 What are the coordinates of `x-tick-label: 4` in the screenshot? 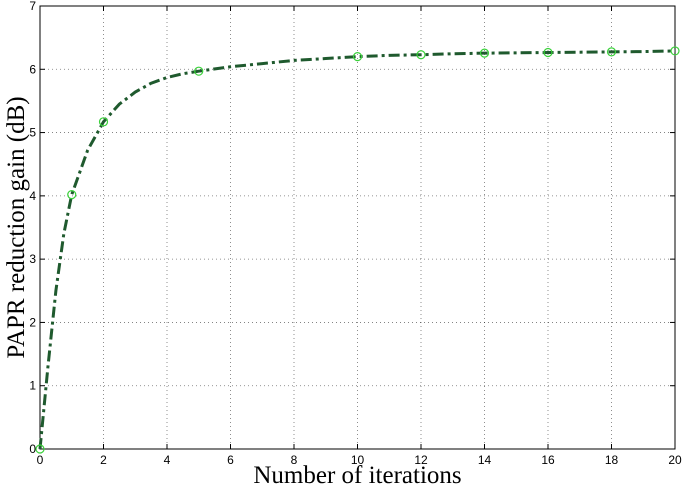 It's located at (167, 460).